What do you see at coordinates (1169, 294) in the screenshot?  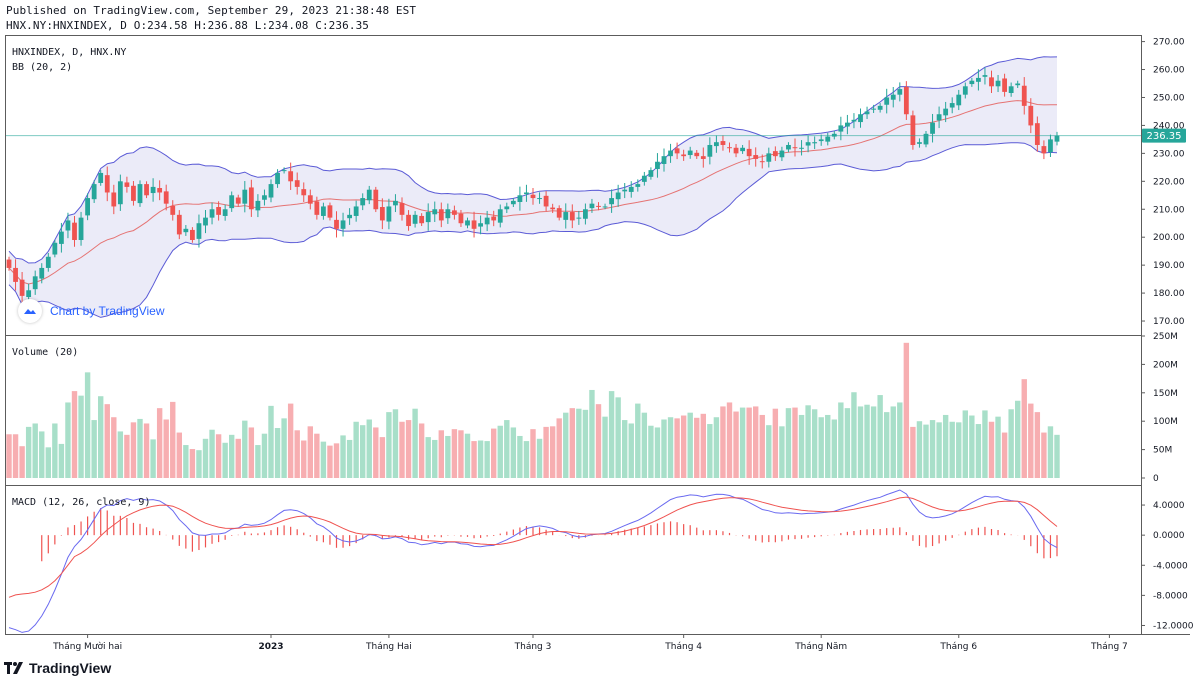 I see `price-tick-label: 180.00` at bounding box center [1169, 294].